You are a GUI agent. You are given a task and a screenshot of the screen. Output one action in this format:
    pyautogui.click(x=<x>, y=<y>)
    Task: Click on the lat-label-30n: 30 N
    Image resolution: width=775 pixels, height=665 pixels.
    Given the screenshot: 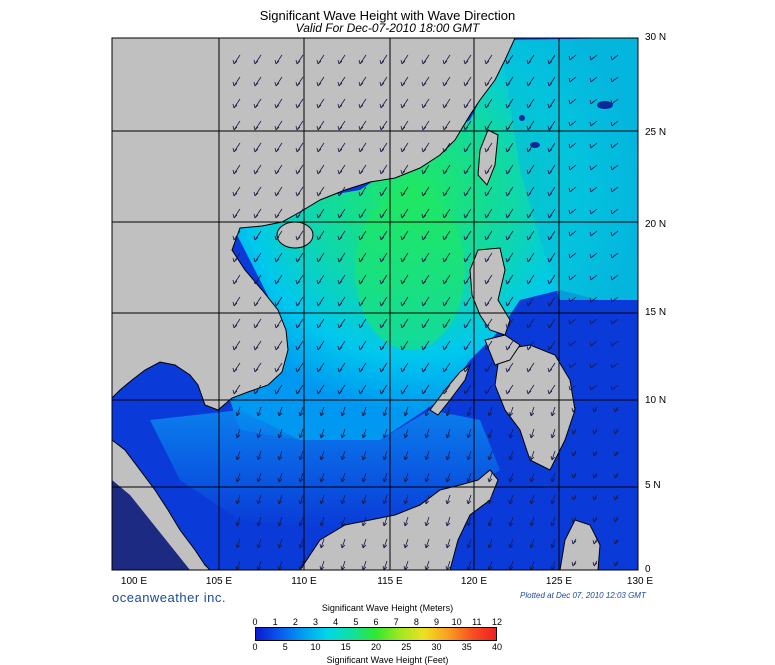 What is the action you would take?
    pyautogui.click(x=656, y=37)
    